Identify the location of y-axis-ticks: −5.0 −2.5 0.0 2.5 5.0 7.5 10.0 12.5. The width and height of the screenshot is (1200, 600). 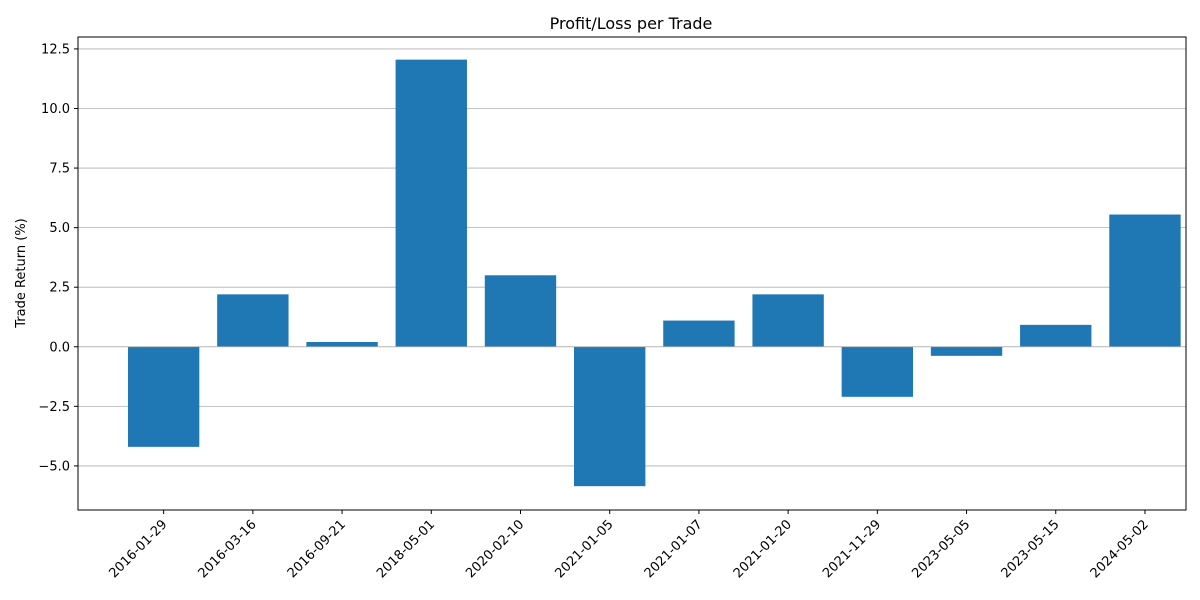
(58, 258).